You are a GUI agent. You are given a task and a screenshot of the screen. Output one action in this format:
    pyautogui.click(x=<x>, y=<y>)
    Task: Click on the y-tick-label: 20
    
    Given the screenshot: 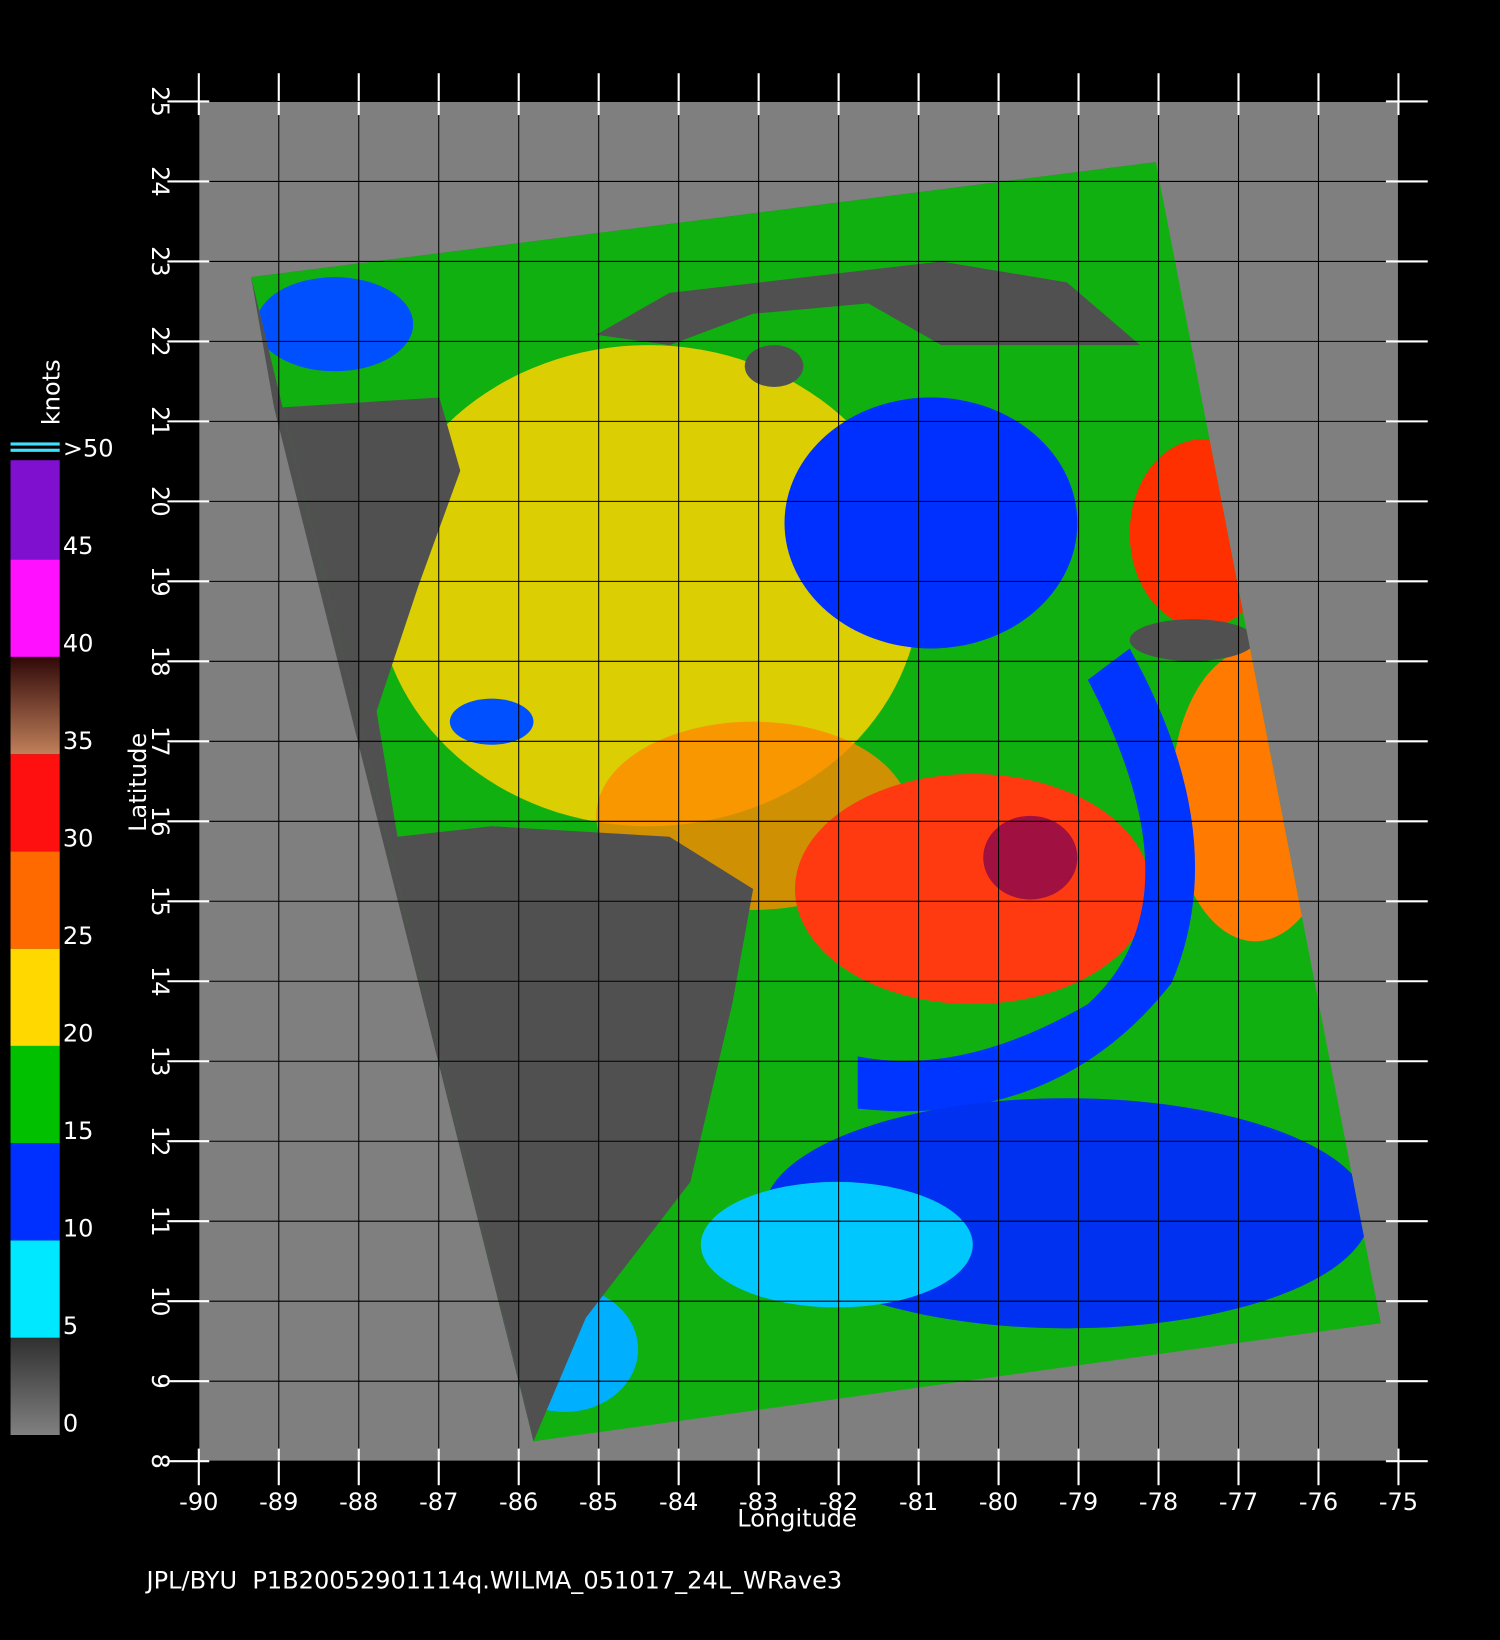 What is the action you would take?
    pyautogui.click(x=160, y=501)
    